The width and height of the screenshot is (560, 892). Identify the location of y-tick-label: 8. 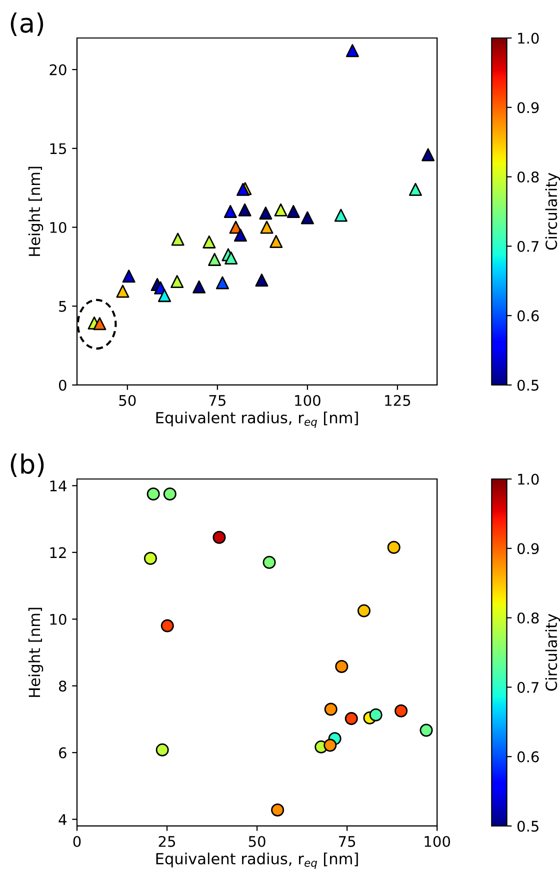
(62, 686).